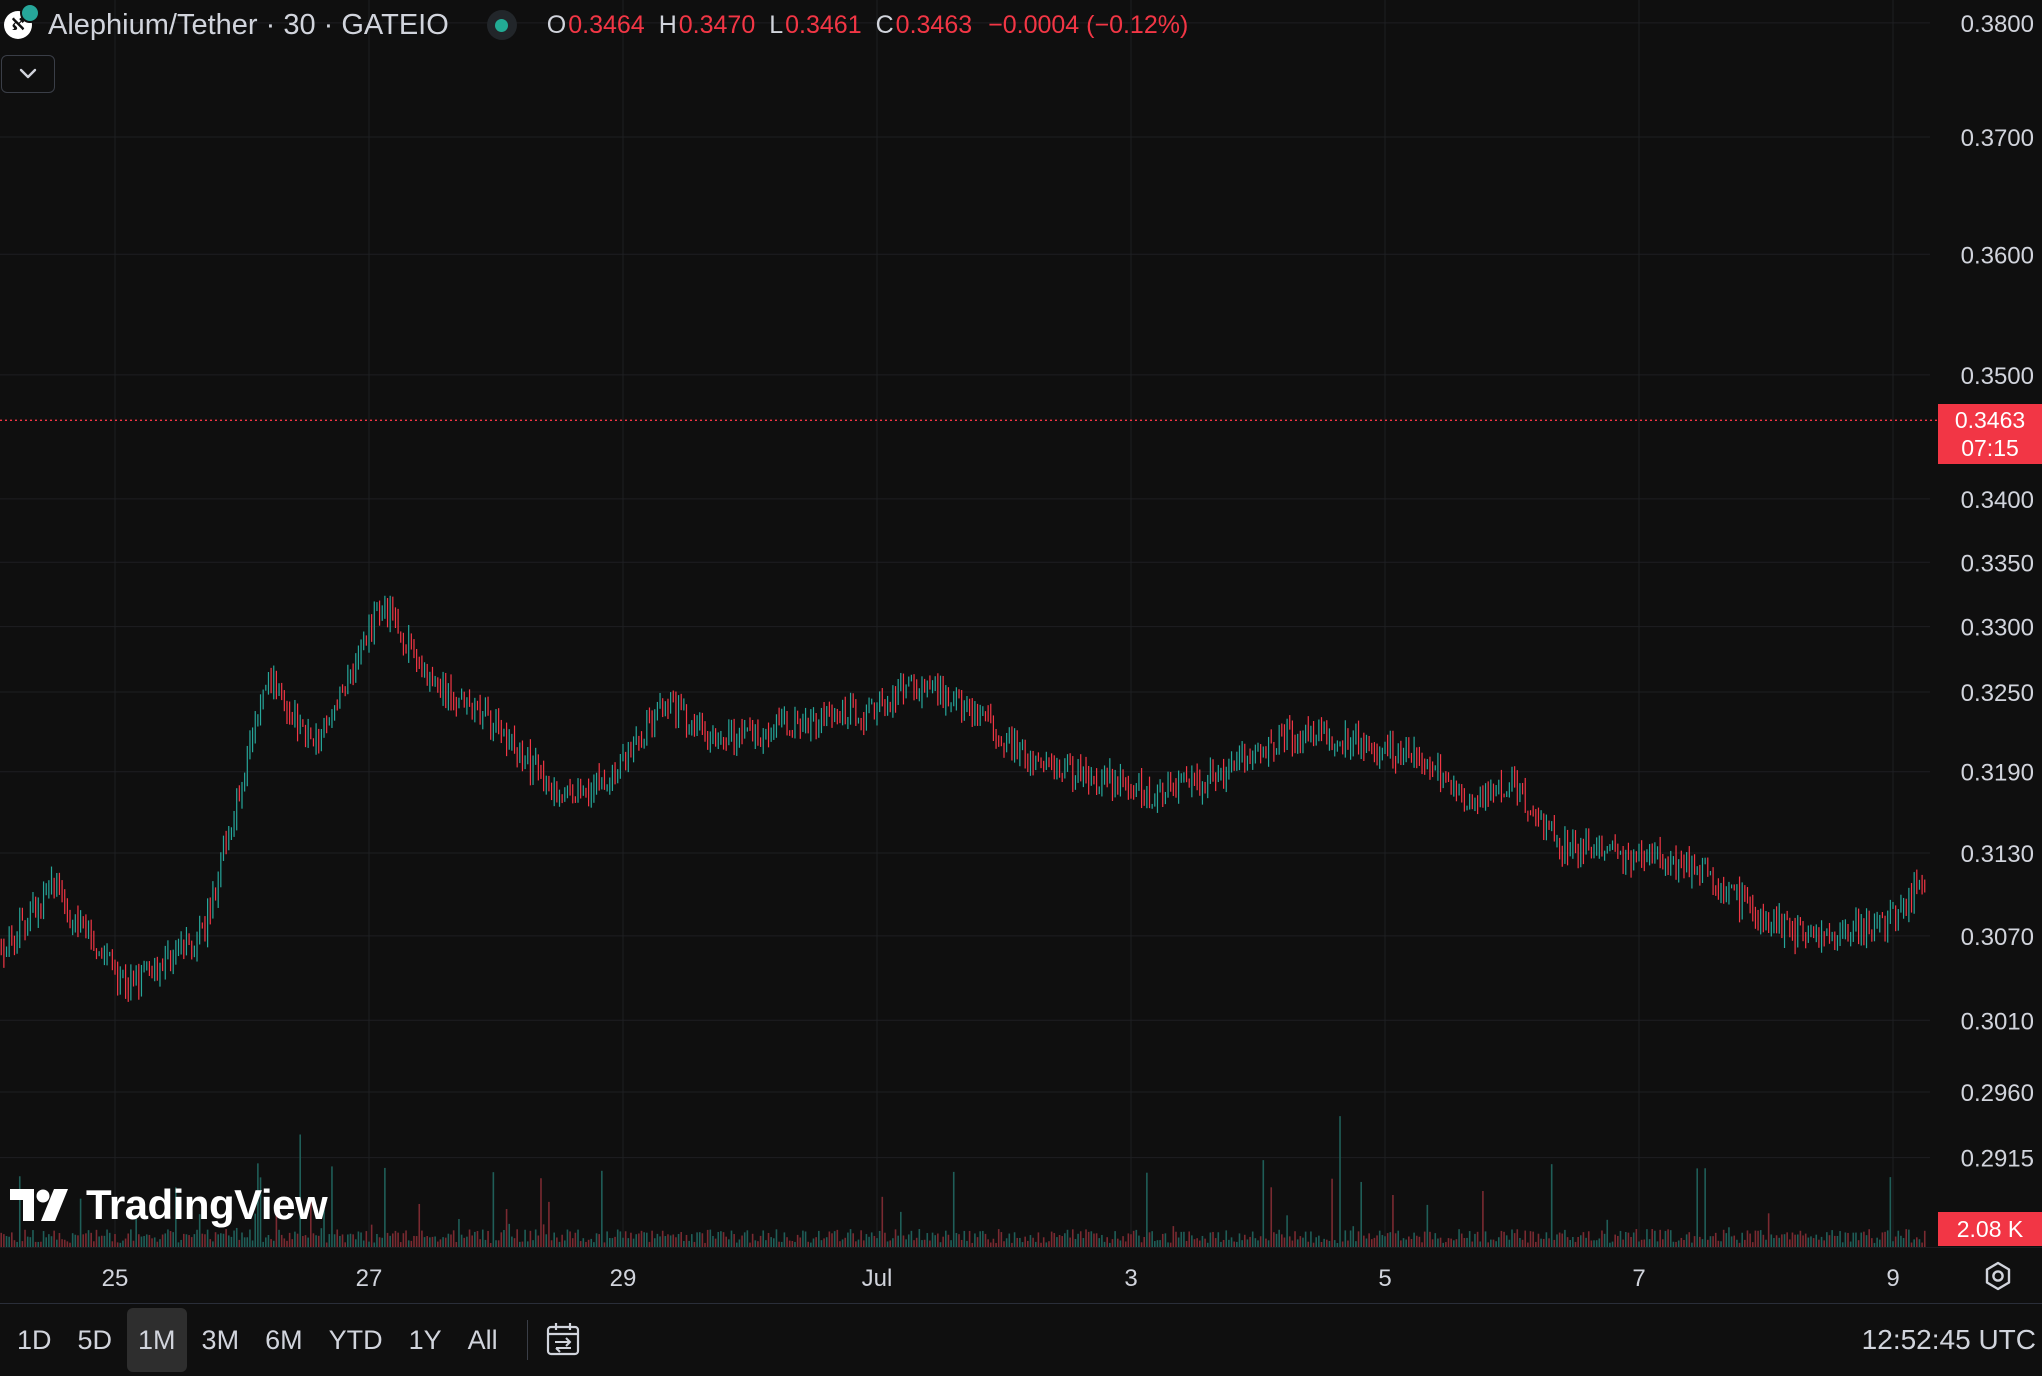  What do you see at coordinates (1990, 1229) in the screenshot?
I see `volume-label: 2.08 K` at bounding box center [1990, 1229].